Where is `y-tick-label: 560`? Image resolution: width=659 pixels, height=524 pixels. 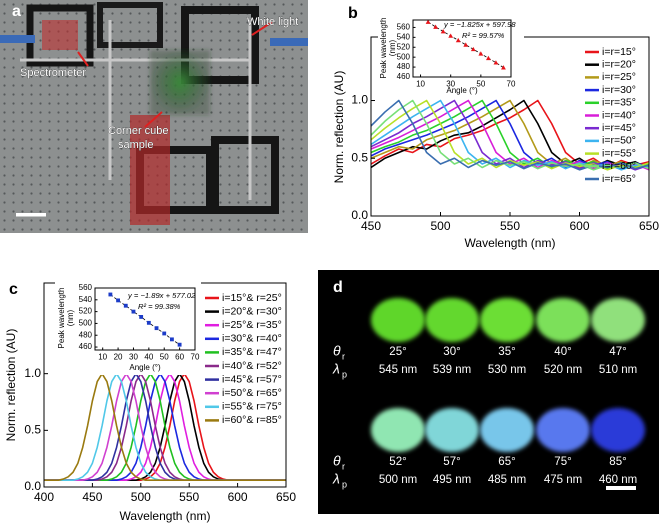 y-tick-label: 560 is located at coordinates (404, 27).